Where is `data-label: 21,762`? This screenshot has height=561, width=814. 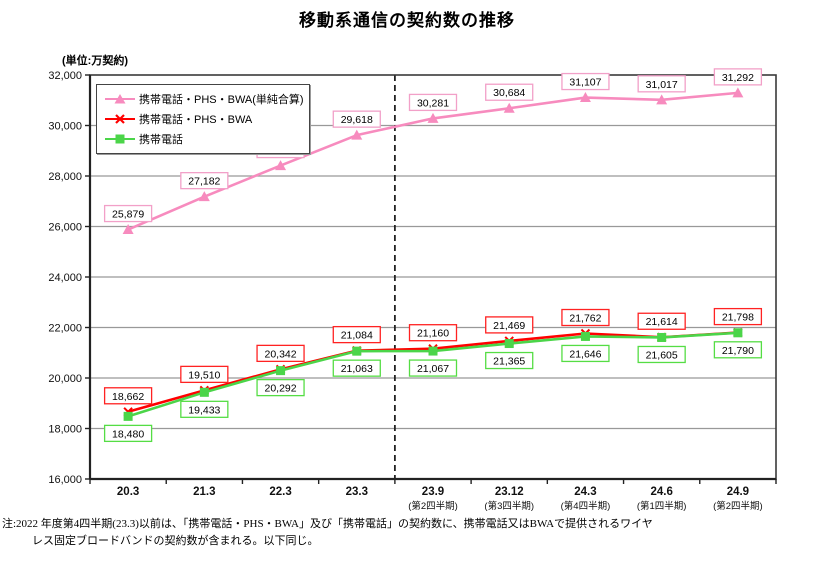
data-label: 21,762 is located at coordinates (585, 319).